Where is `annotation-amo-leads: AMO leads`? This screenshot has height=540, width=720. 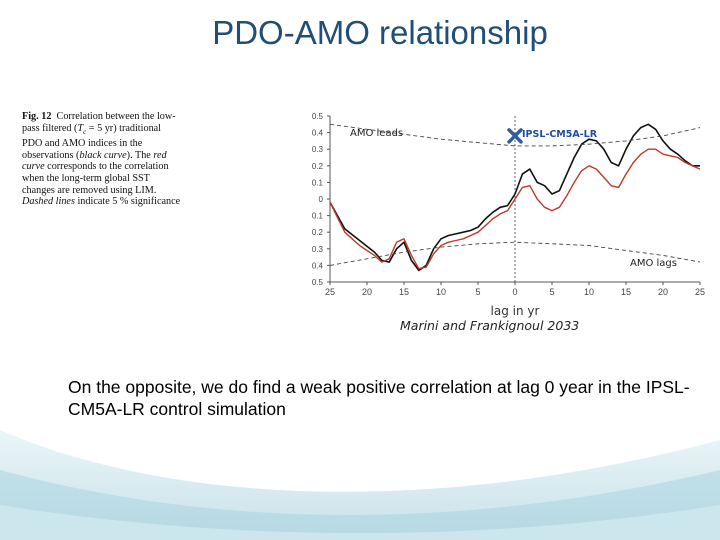 annotation-amo-leads: AMO leads is located at coordinates (376, 133).